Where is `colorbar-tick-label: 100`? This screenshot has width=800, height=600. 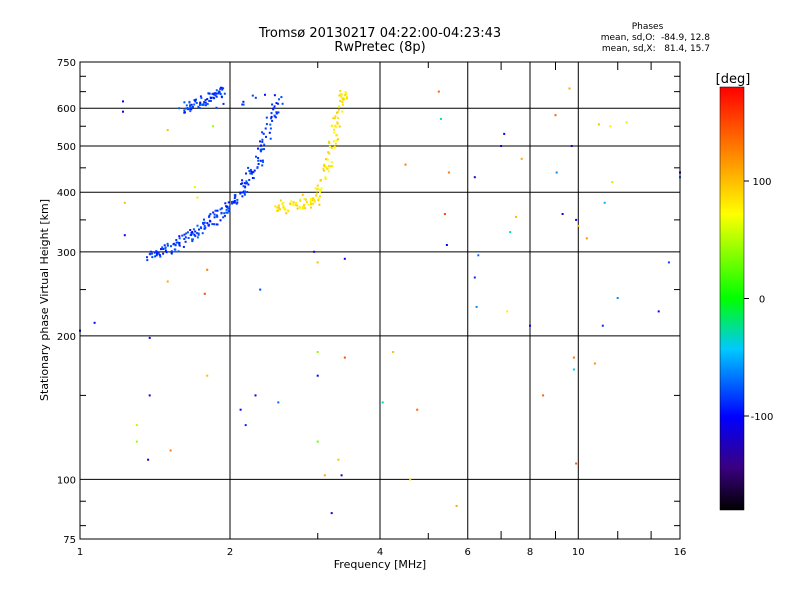 colorbar-tick-label: 100 is located at coordinates (761, 182).